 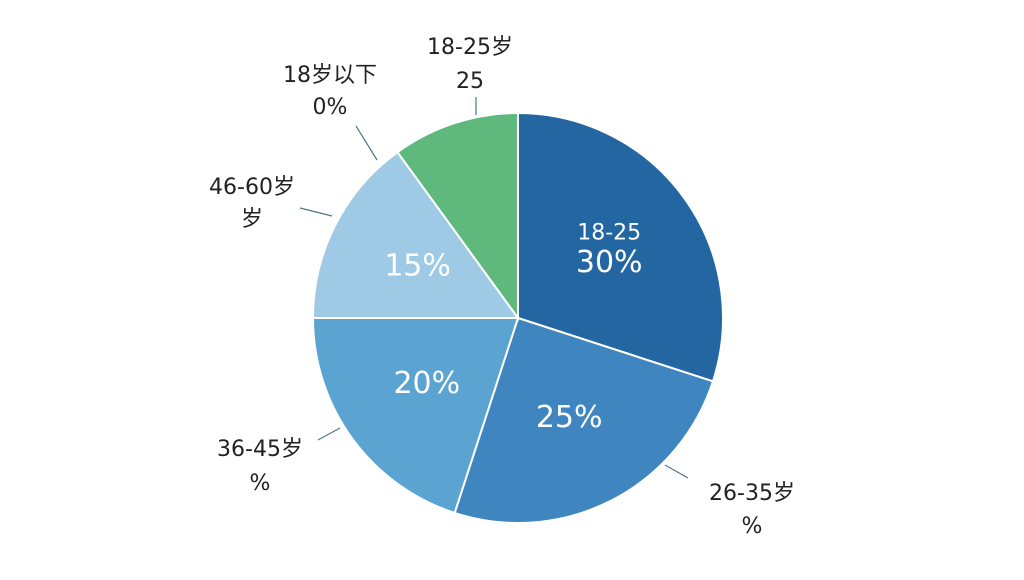 What do you see at coordinates (752, 493) in the screenshot?
I see `annotation: 26-35岁` at bounding box center [752, 493].